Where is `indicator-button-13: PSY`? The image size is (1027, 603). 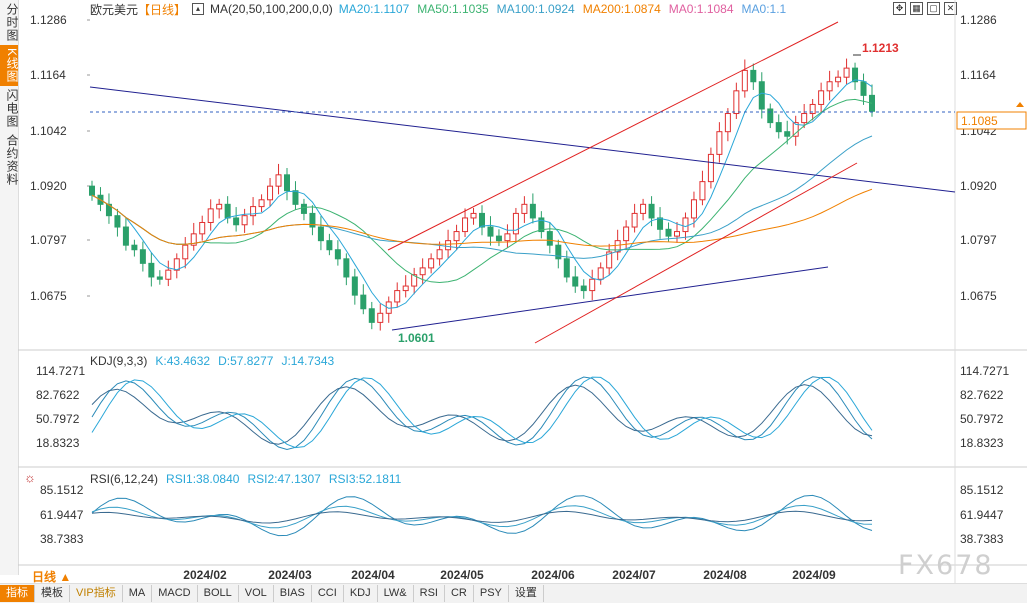
indicator-button-13: PSY is located at coordinates (491, 593).